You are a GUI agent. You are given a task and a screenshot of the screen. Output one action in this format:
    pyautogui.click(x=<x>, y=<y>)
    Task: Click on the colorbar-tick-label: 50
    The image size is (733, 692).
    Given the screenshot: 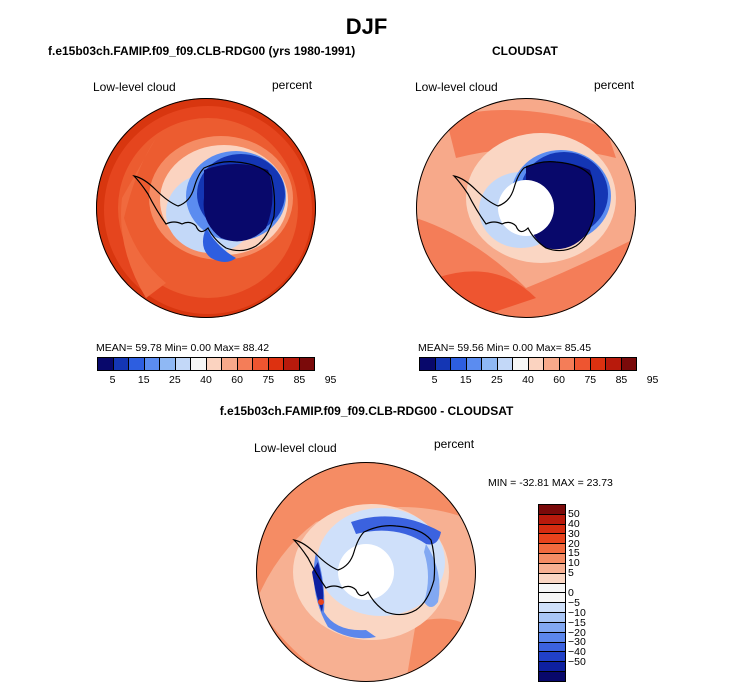 What is the action you would take?
    pyautogui.click(x=574, y=513)
    